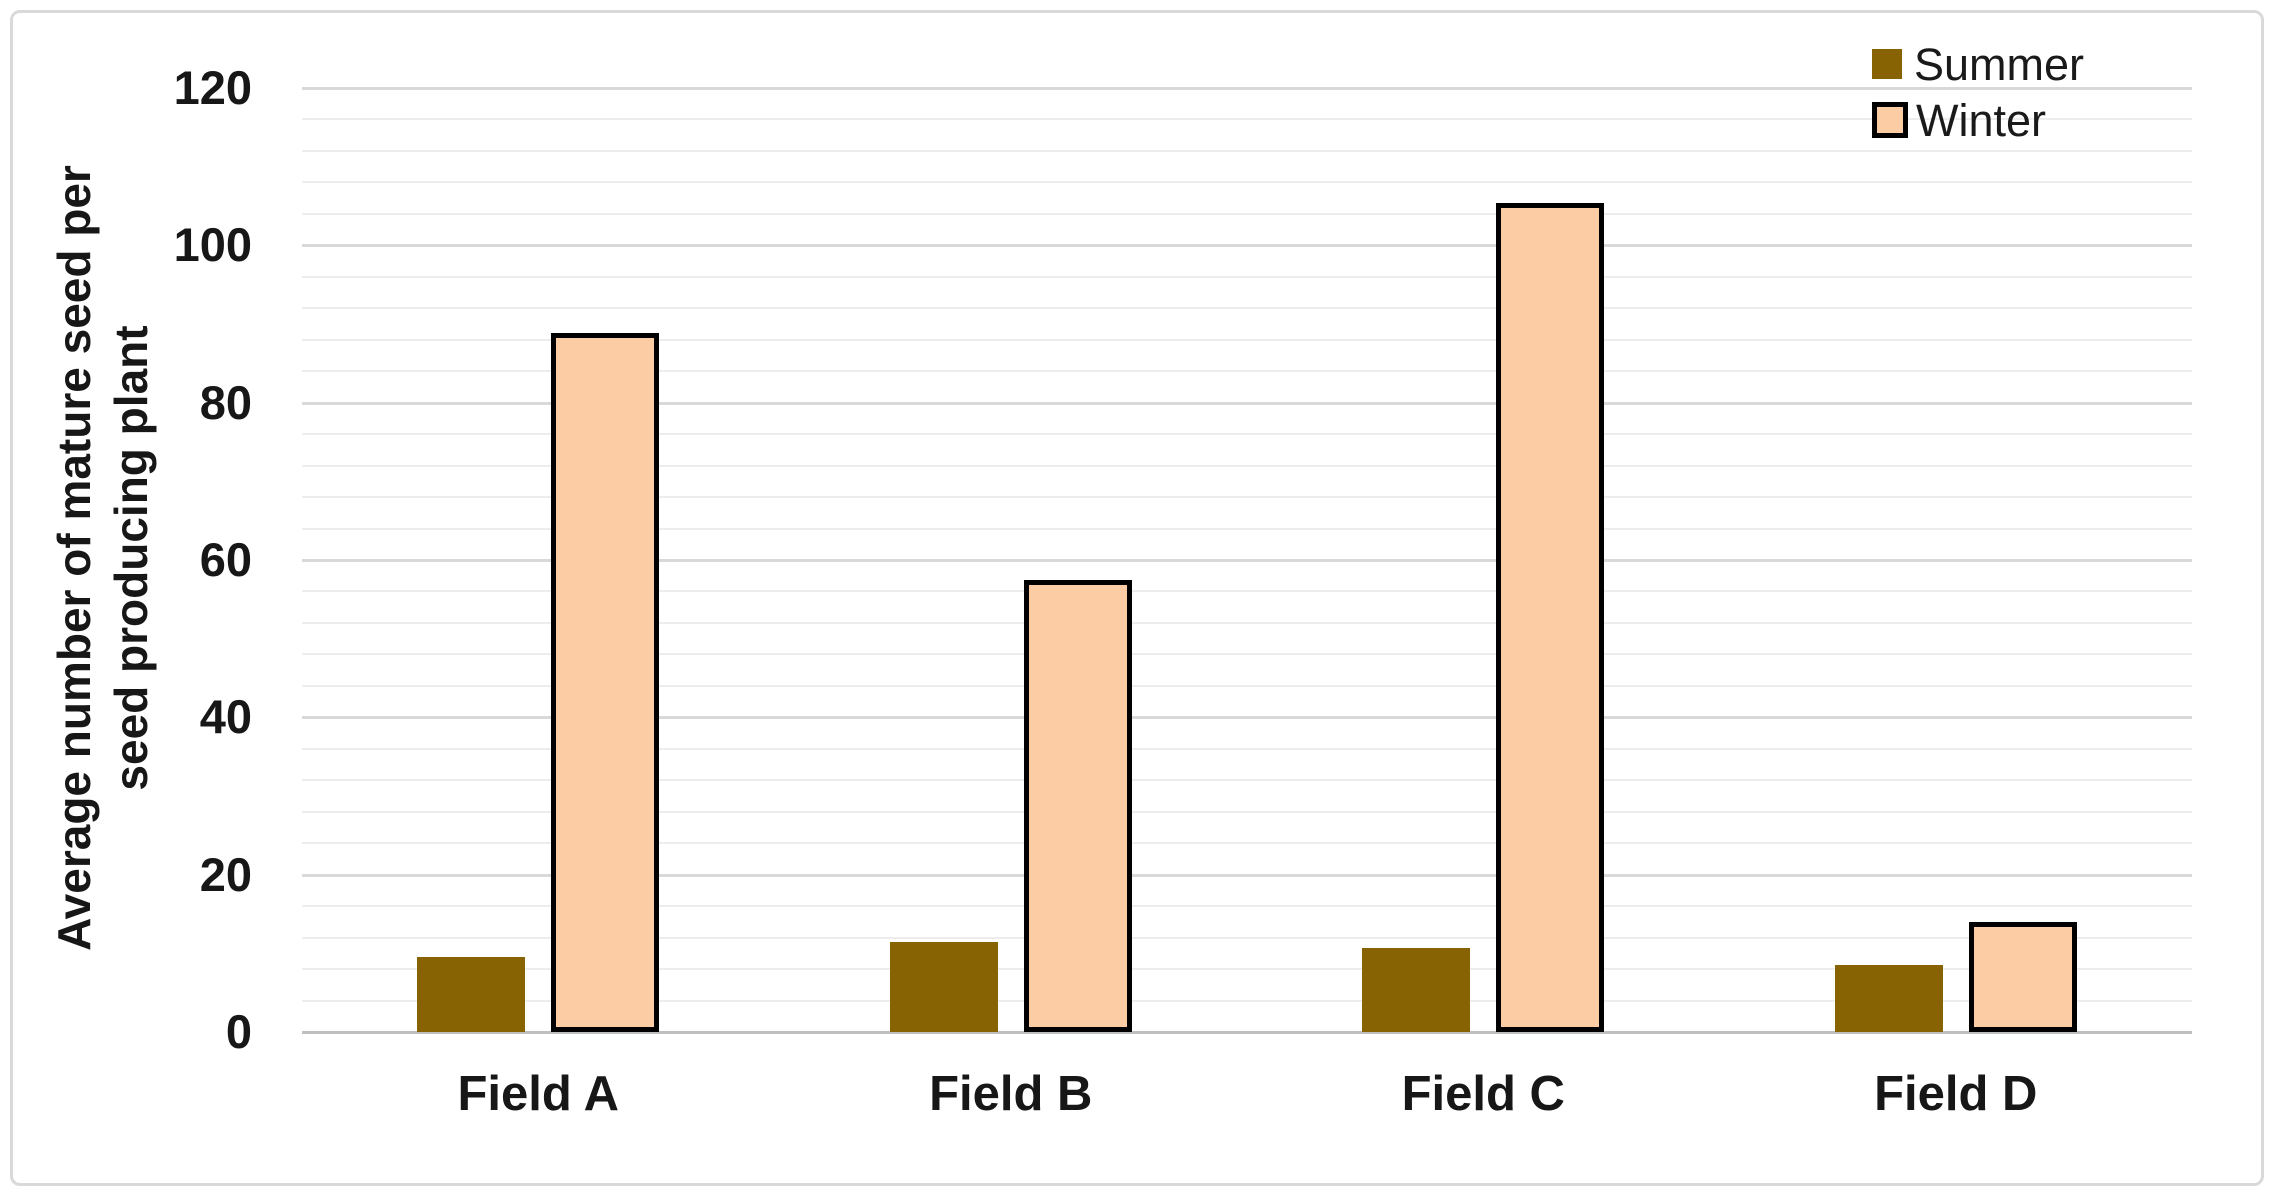 This screenshot has width=2278, height=1202. I want to click on bar-summer-field-d, so click(1888, 998).